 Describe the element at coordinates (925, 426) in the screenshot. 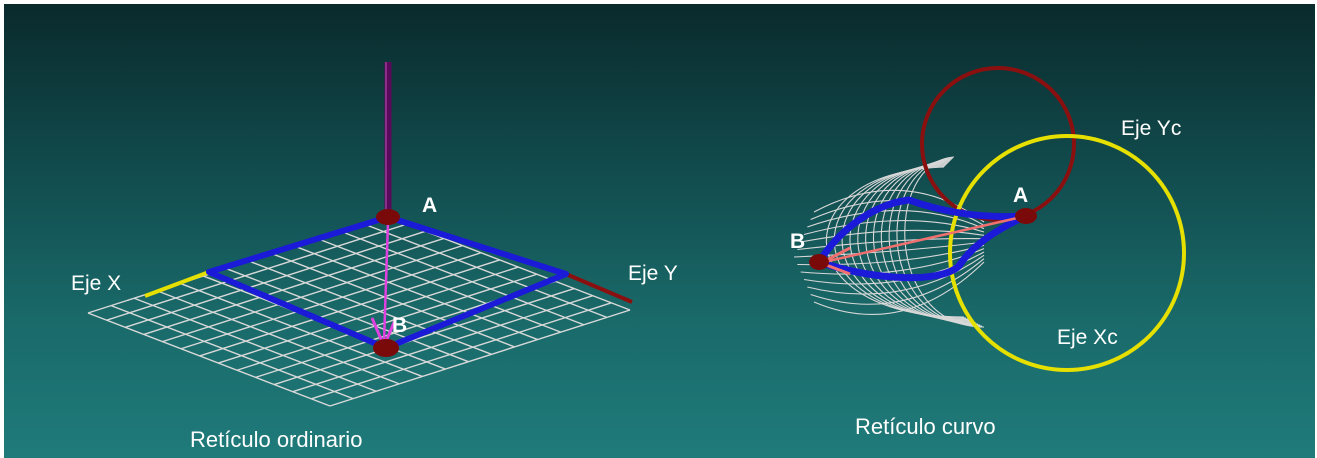

I see `caption-curved-grid: Retículo curvo` at that location.